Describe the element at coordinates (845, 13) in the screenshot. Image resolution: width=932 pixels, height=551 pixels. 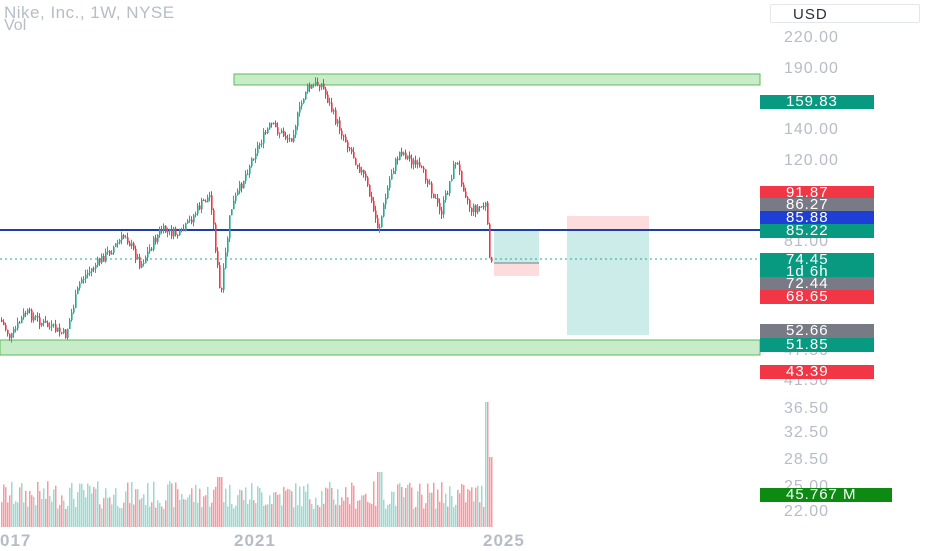
I see `currency-button: USD` at that location.